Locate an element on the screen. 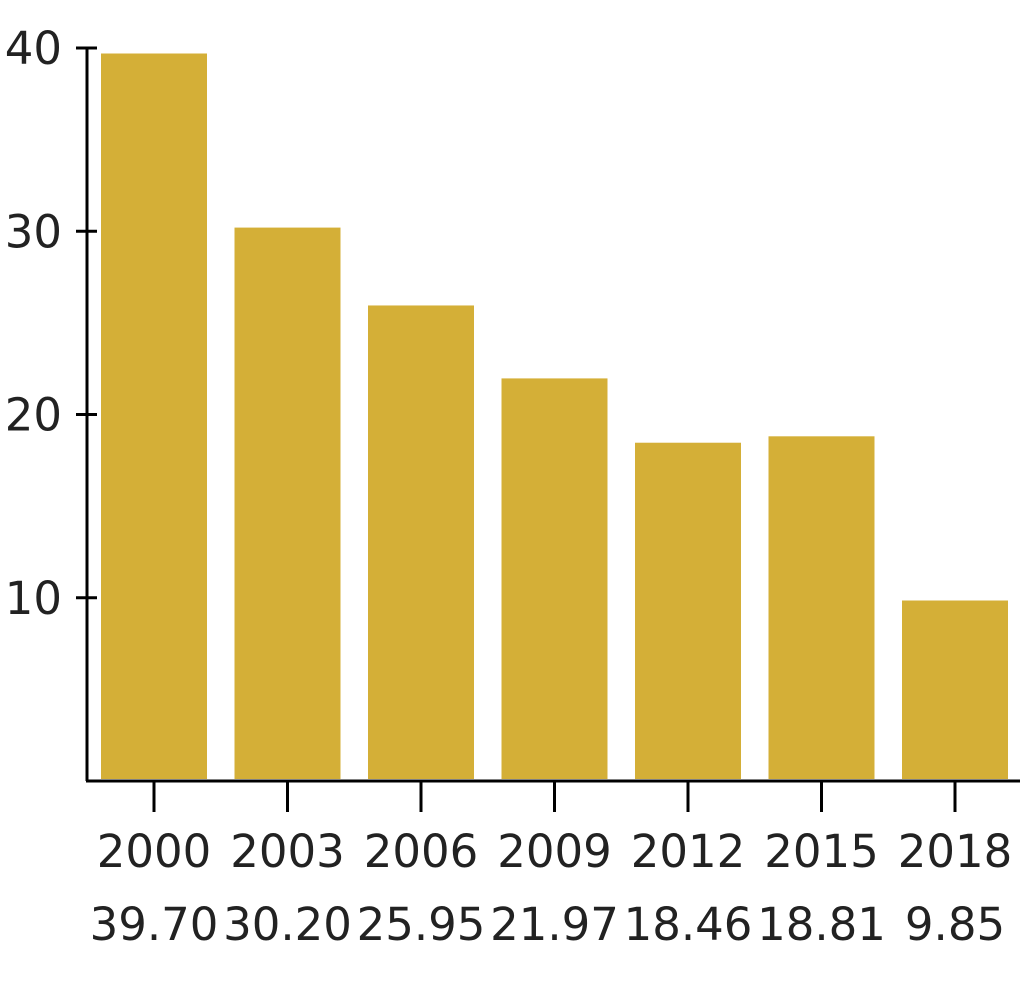  value-label: 25.95 is located at coordinates (421, 924).